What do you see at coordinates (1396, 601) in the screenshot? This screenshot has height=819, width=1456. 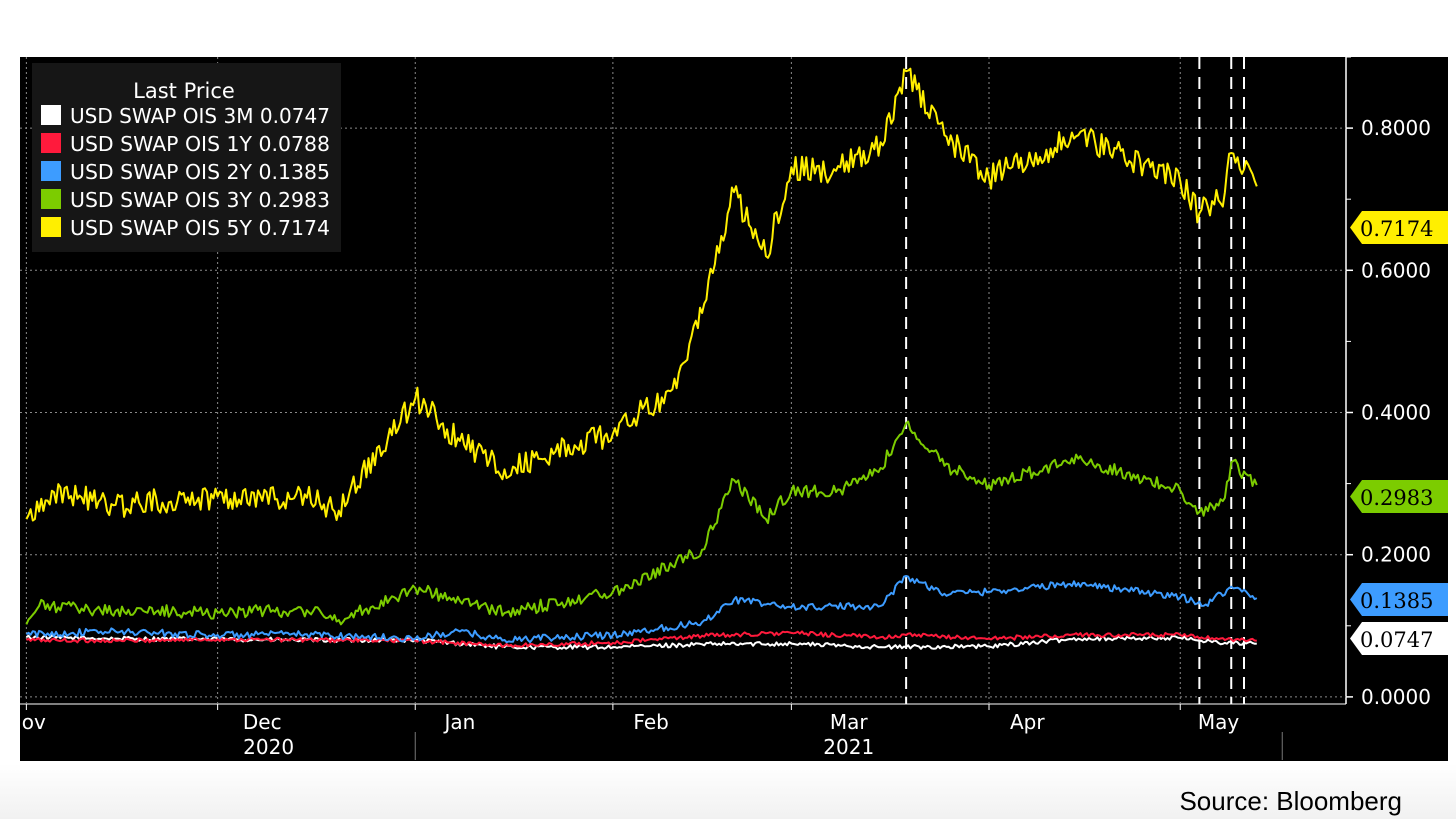 I see `last-value-label: 0.1385` at bounding box center [1396, 601].